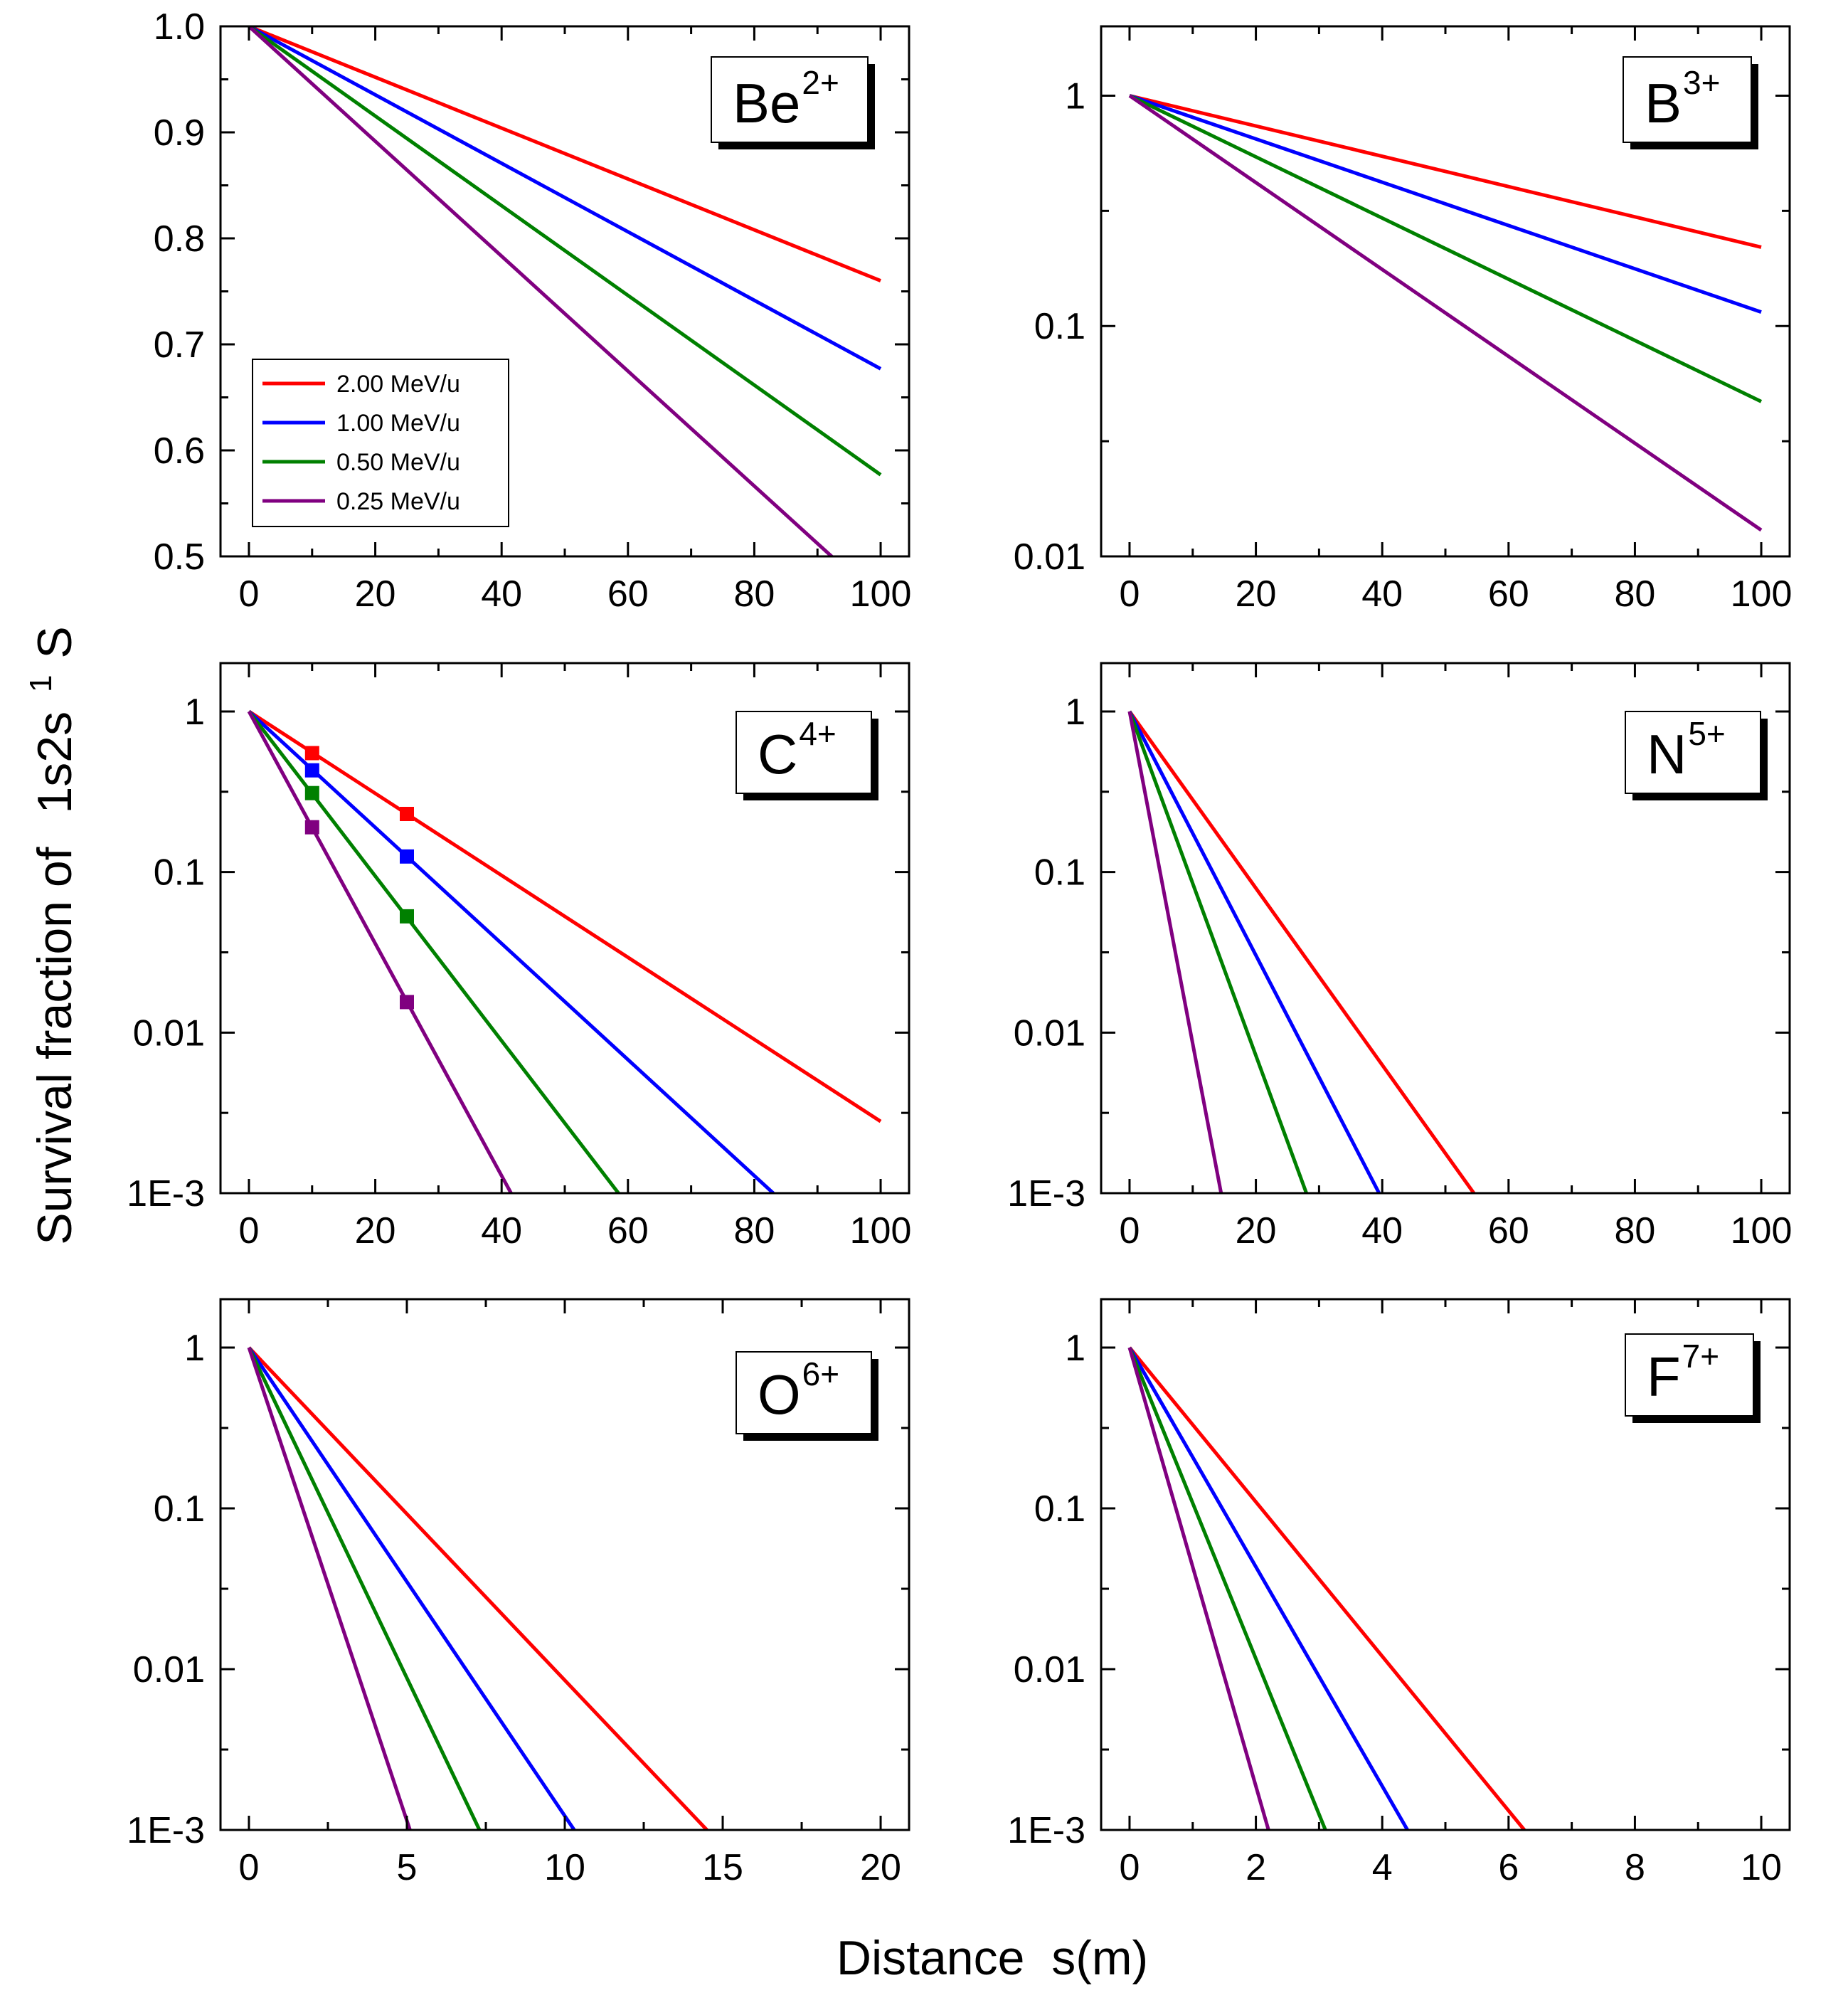 The image size is (1848, 2000). What do you see at coordinates (1635, 1867) in the screenshot?
I see `x-tick-label: 8` at bounding box center [1635, 1867].